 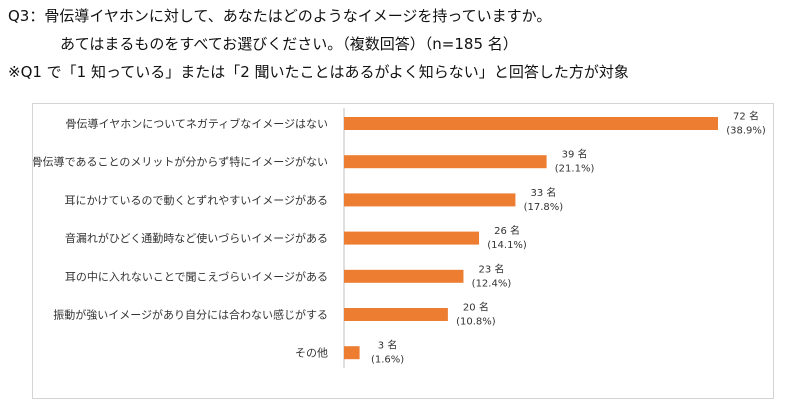 What do you see at coordinates (543, 192) in the screenshot?
I see `value-label: 33 名` at bounding box center [543, 192].